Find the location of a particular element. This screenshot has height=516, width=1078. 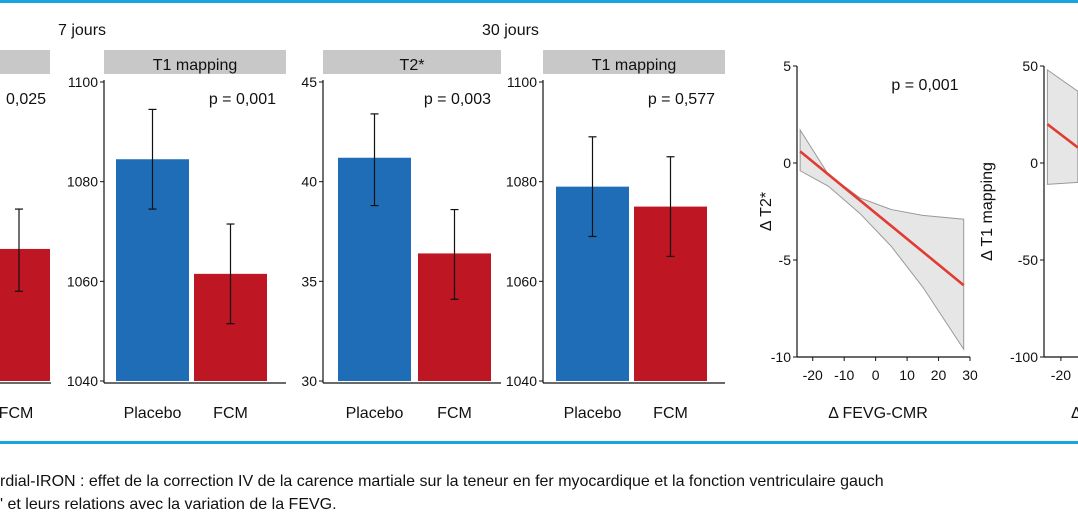

panel-2-p-value: p = 0,001 is located at coordinates (242, 99).